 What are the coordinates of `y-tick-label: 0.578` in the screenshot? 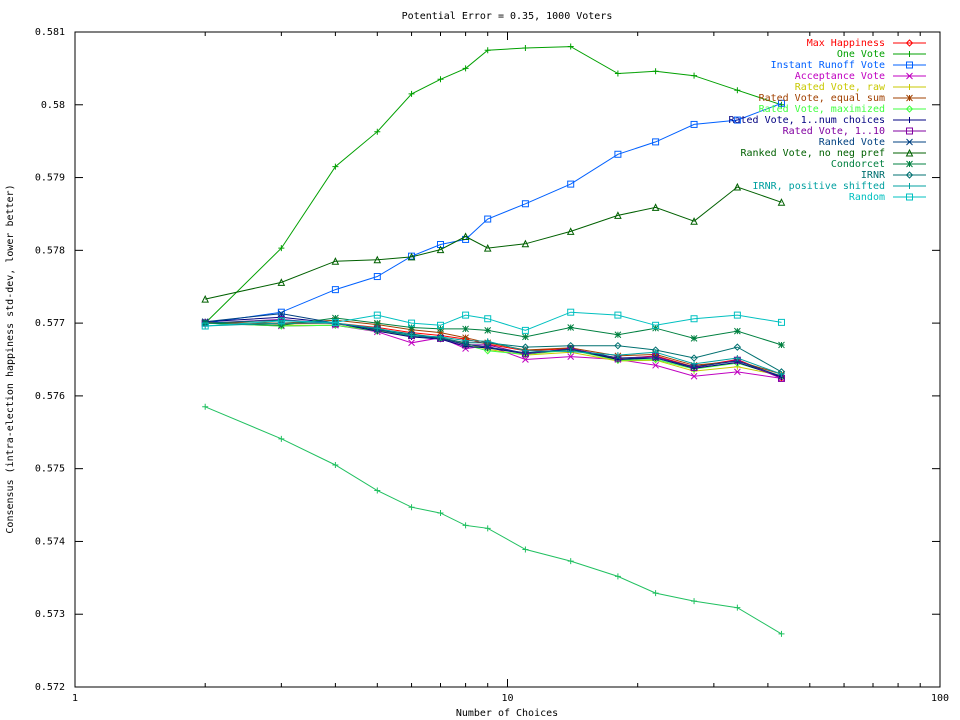 It's located at (50, 250).